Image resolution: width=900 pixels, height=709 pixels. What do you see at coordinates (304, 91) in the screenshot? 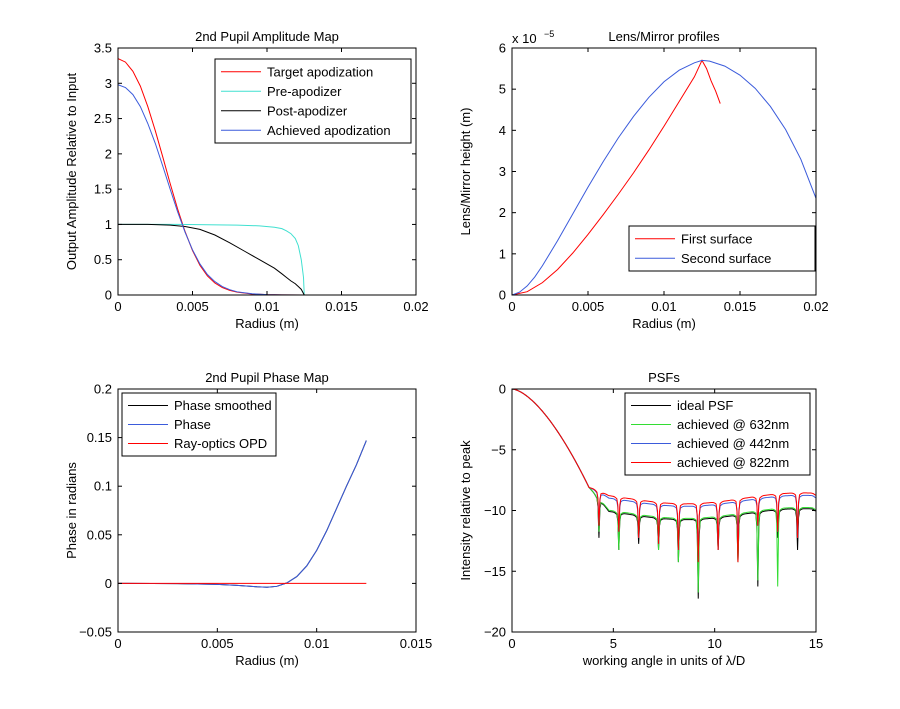
I see `legend-label: Pre-apodizer` at bounding box center [304, 91].